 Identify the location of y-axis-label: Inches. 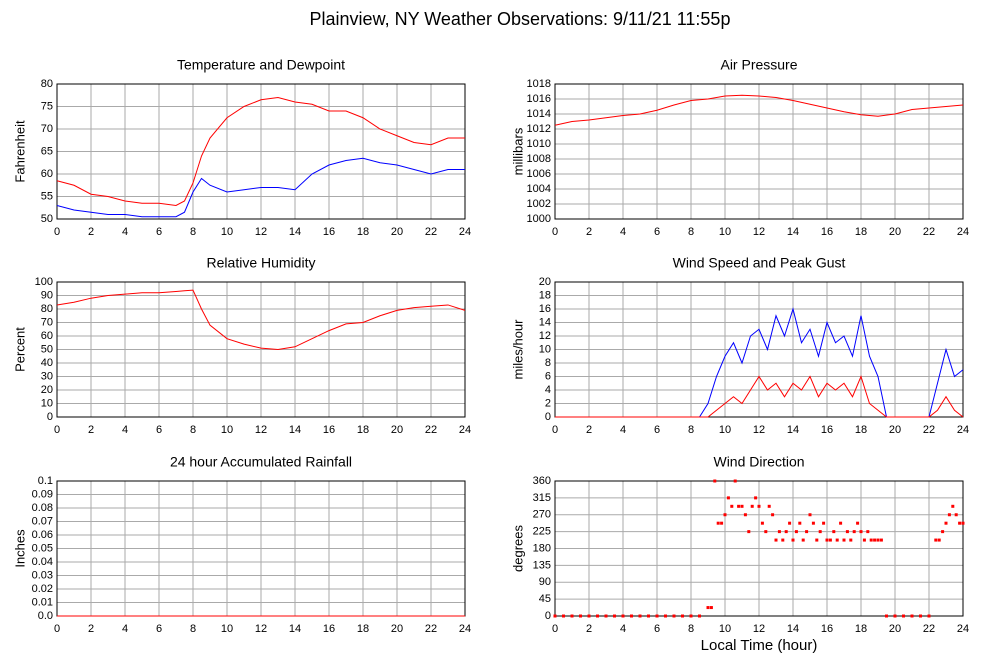
(19, 548).